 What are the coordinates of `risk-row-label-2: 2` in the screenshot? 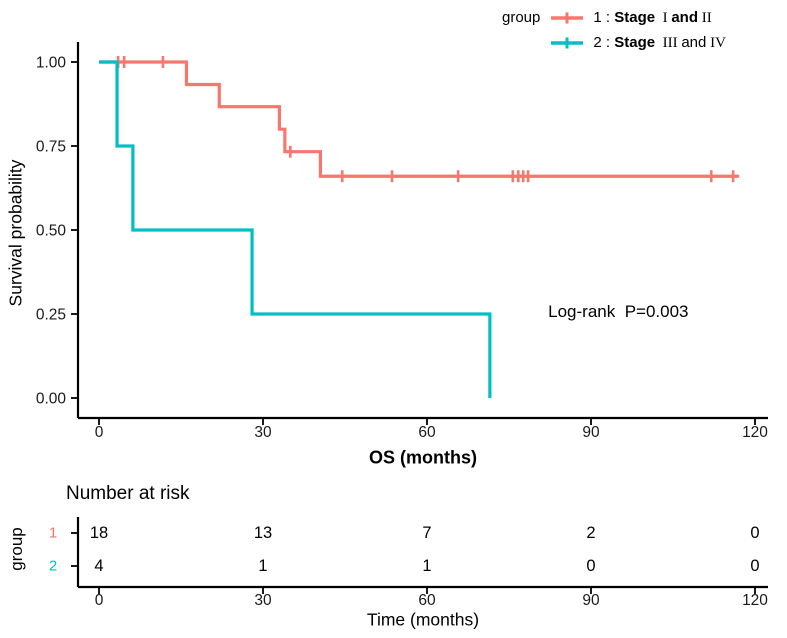 It's located at (53, 566).